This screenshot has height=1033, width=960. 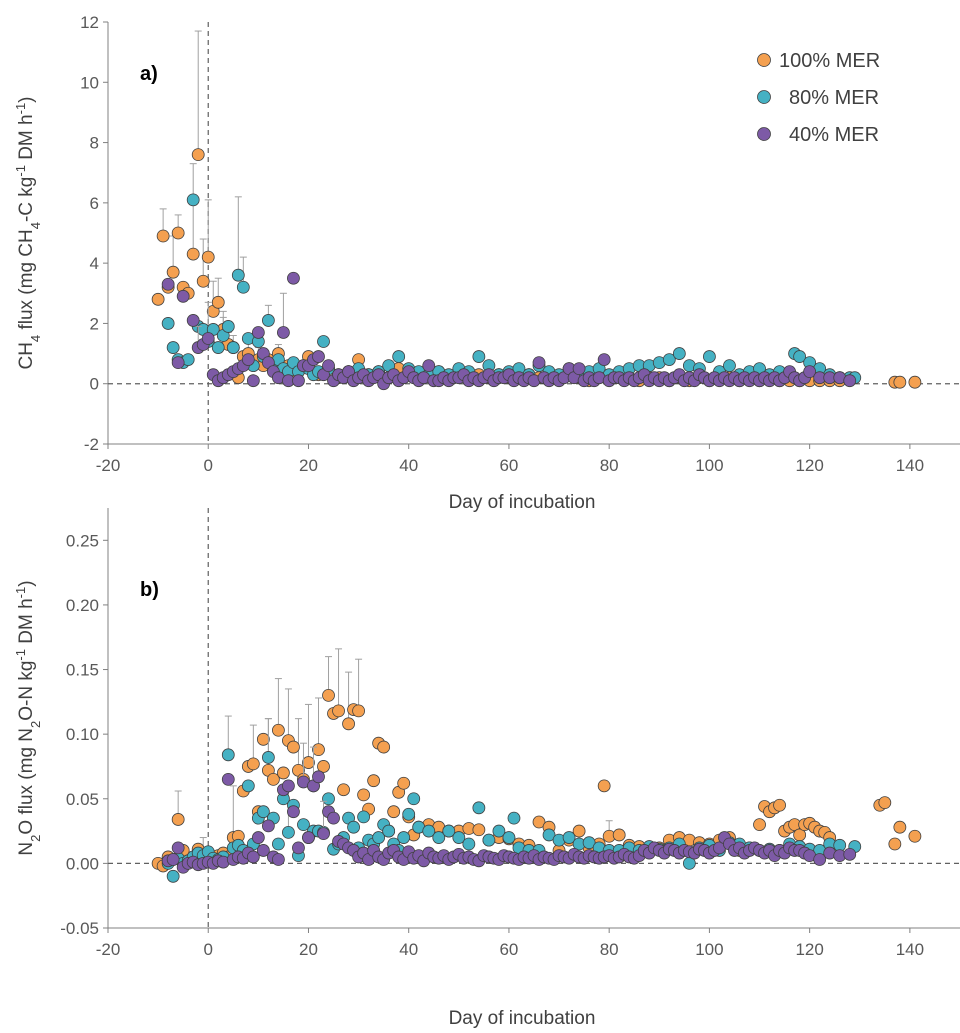 I want to click on legend-label: 40% MER, so click(x=834, y=135).